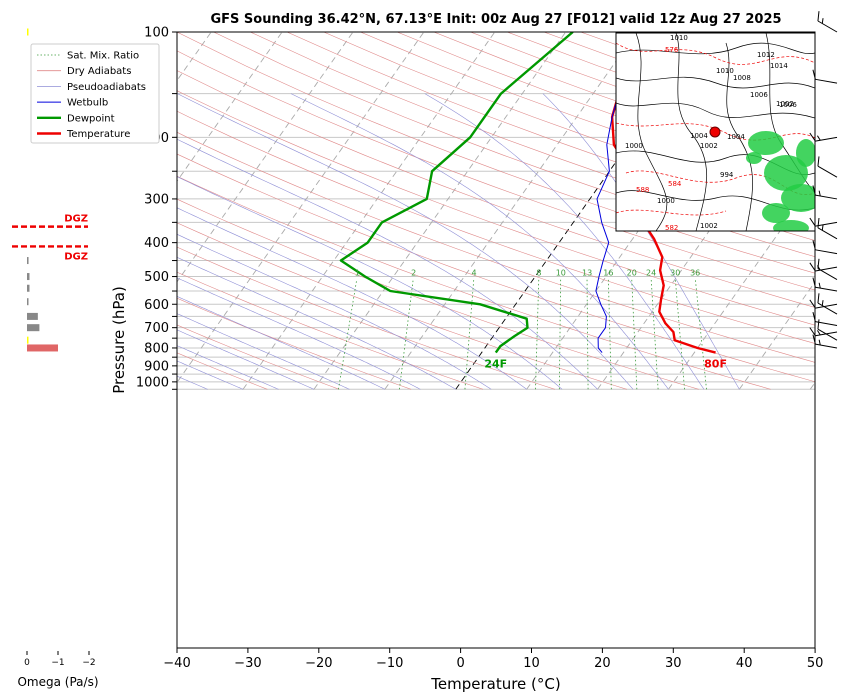 This screenshot has height=699, width=855. What do you see at coordinates (618, 192) in the screenshot?
I see `series-wetbulb-line` at bounding box center [618, 192].